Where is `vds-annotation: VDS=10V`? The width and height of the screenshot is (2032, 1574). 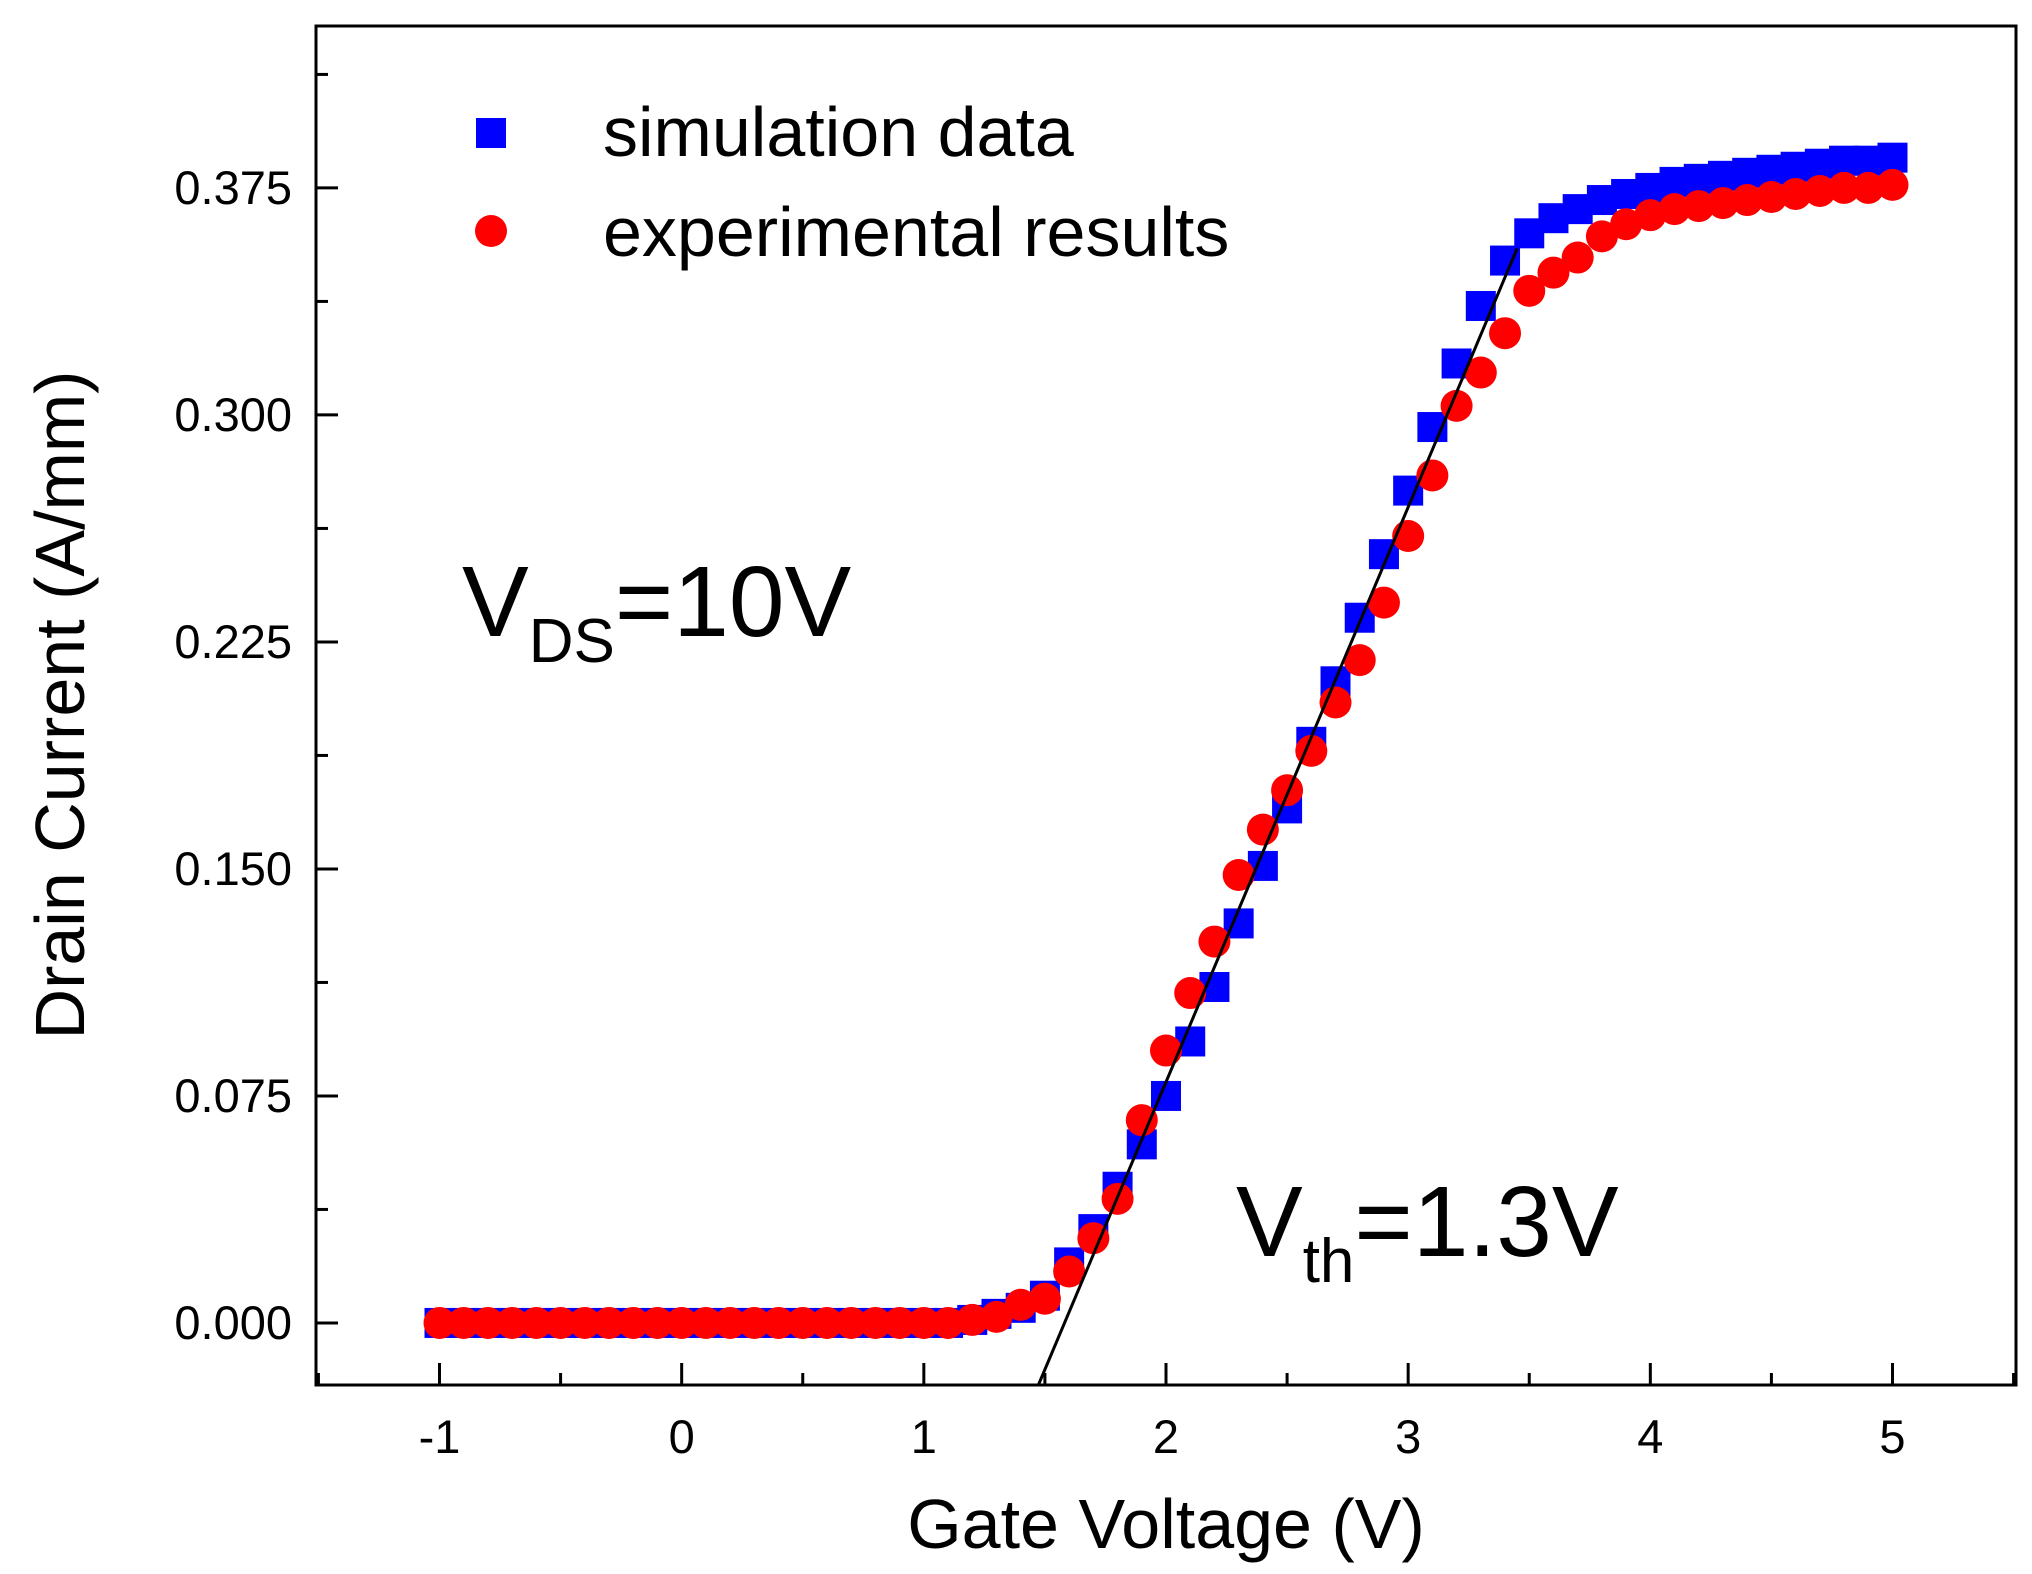
vds-annotation: VDS=10V is located at coordinates (656, 611).